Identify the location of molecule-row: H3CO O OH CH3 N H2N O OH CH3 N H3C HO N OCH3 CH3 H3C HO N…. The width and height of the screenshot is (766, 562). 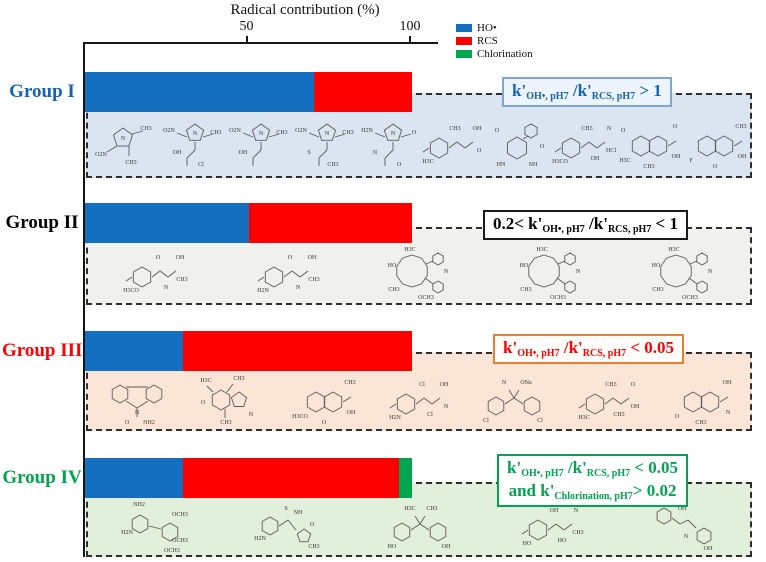
(420, 273).